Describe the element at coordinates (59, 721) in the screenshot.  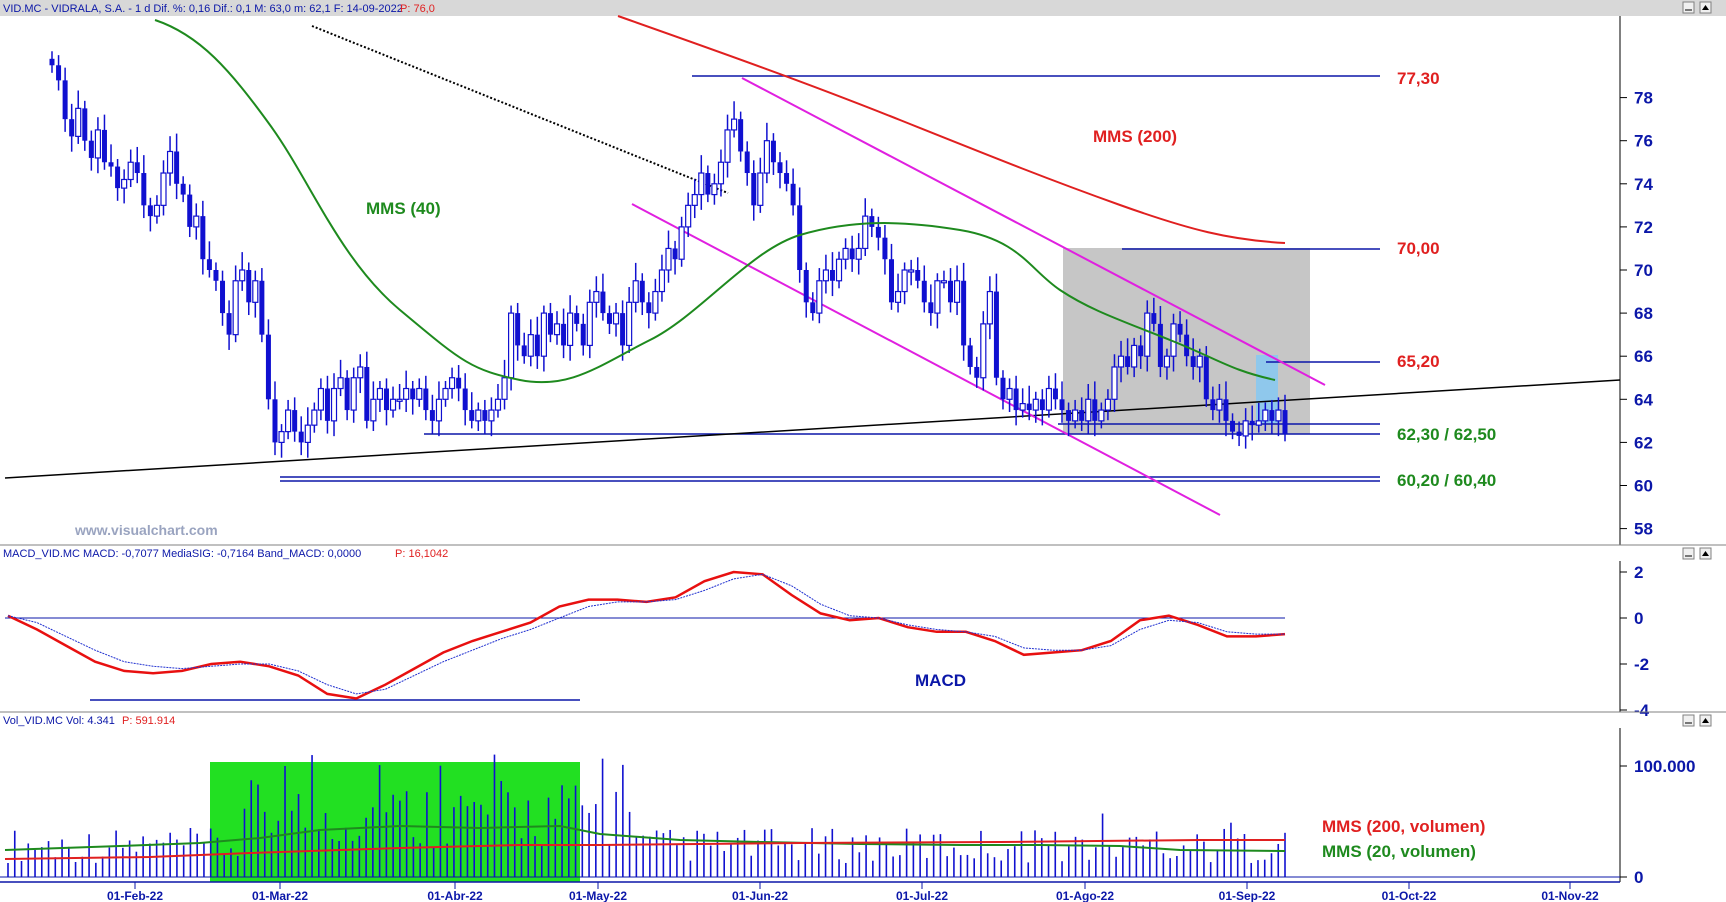
I see `volume-panel-header: Vol_VID.MC Vol: 4.341` at that location.